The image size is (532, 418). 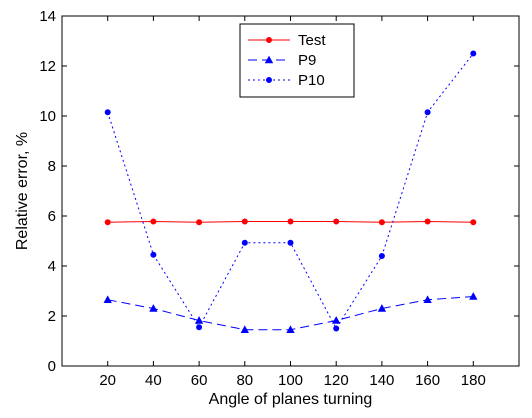 What do you see at coordinates (287, 40) in the screenshot?
I see `legend-item-test: Test` at bounding box center [287, 40].